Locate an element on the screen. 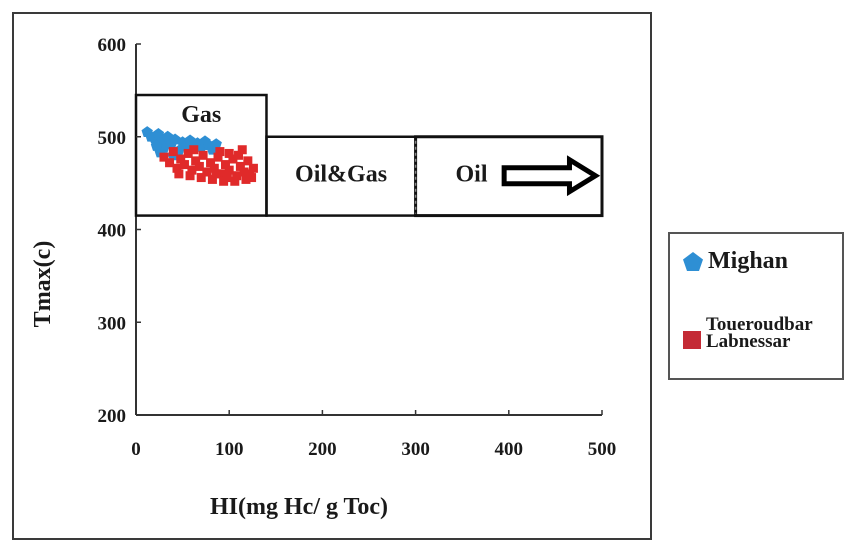  zone-oil-box is located at coordinates (509, 176).